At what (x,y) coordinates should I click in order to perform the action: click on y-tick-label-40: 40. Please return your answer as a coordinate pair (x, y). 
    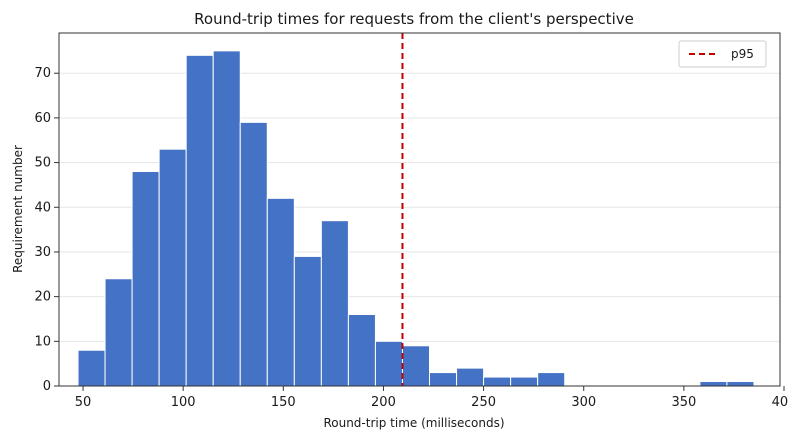
    Looking at the image, I should click on (42, 207).